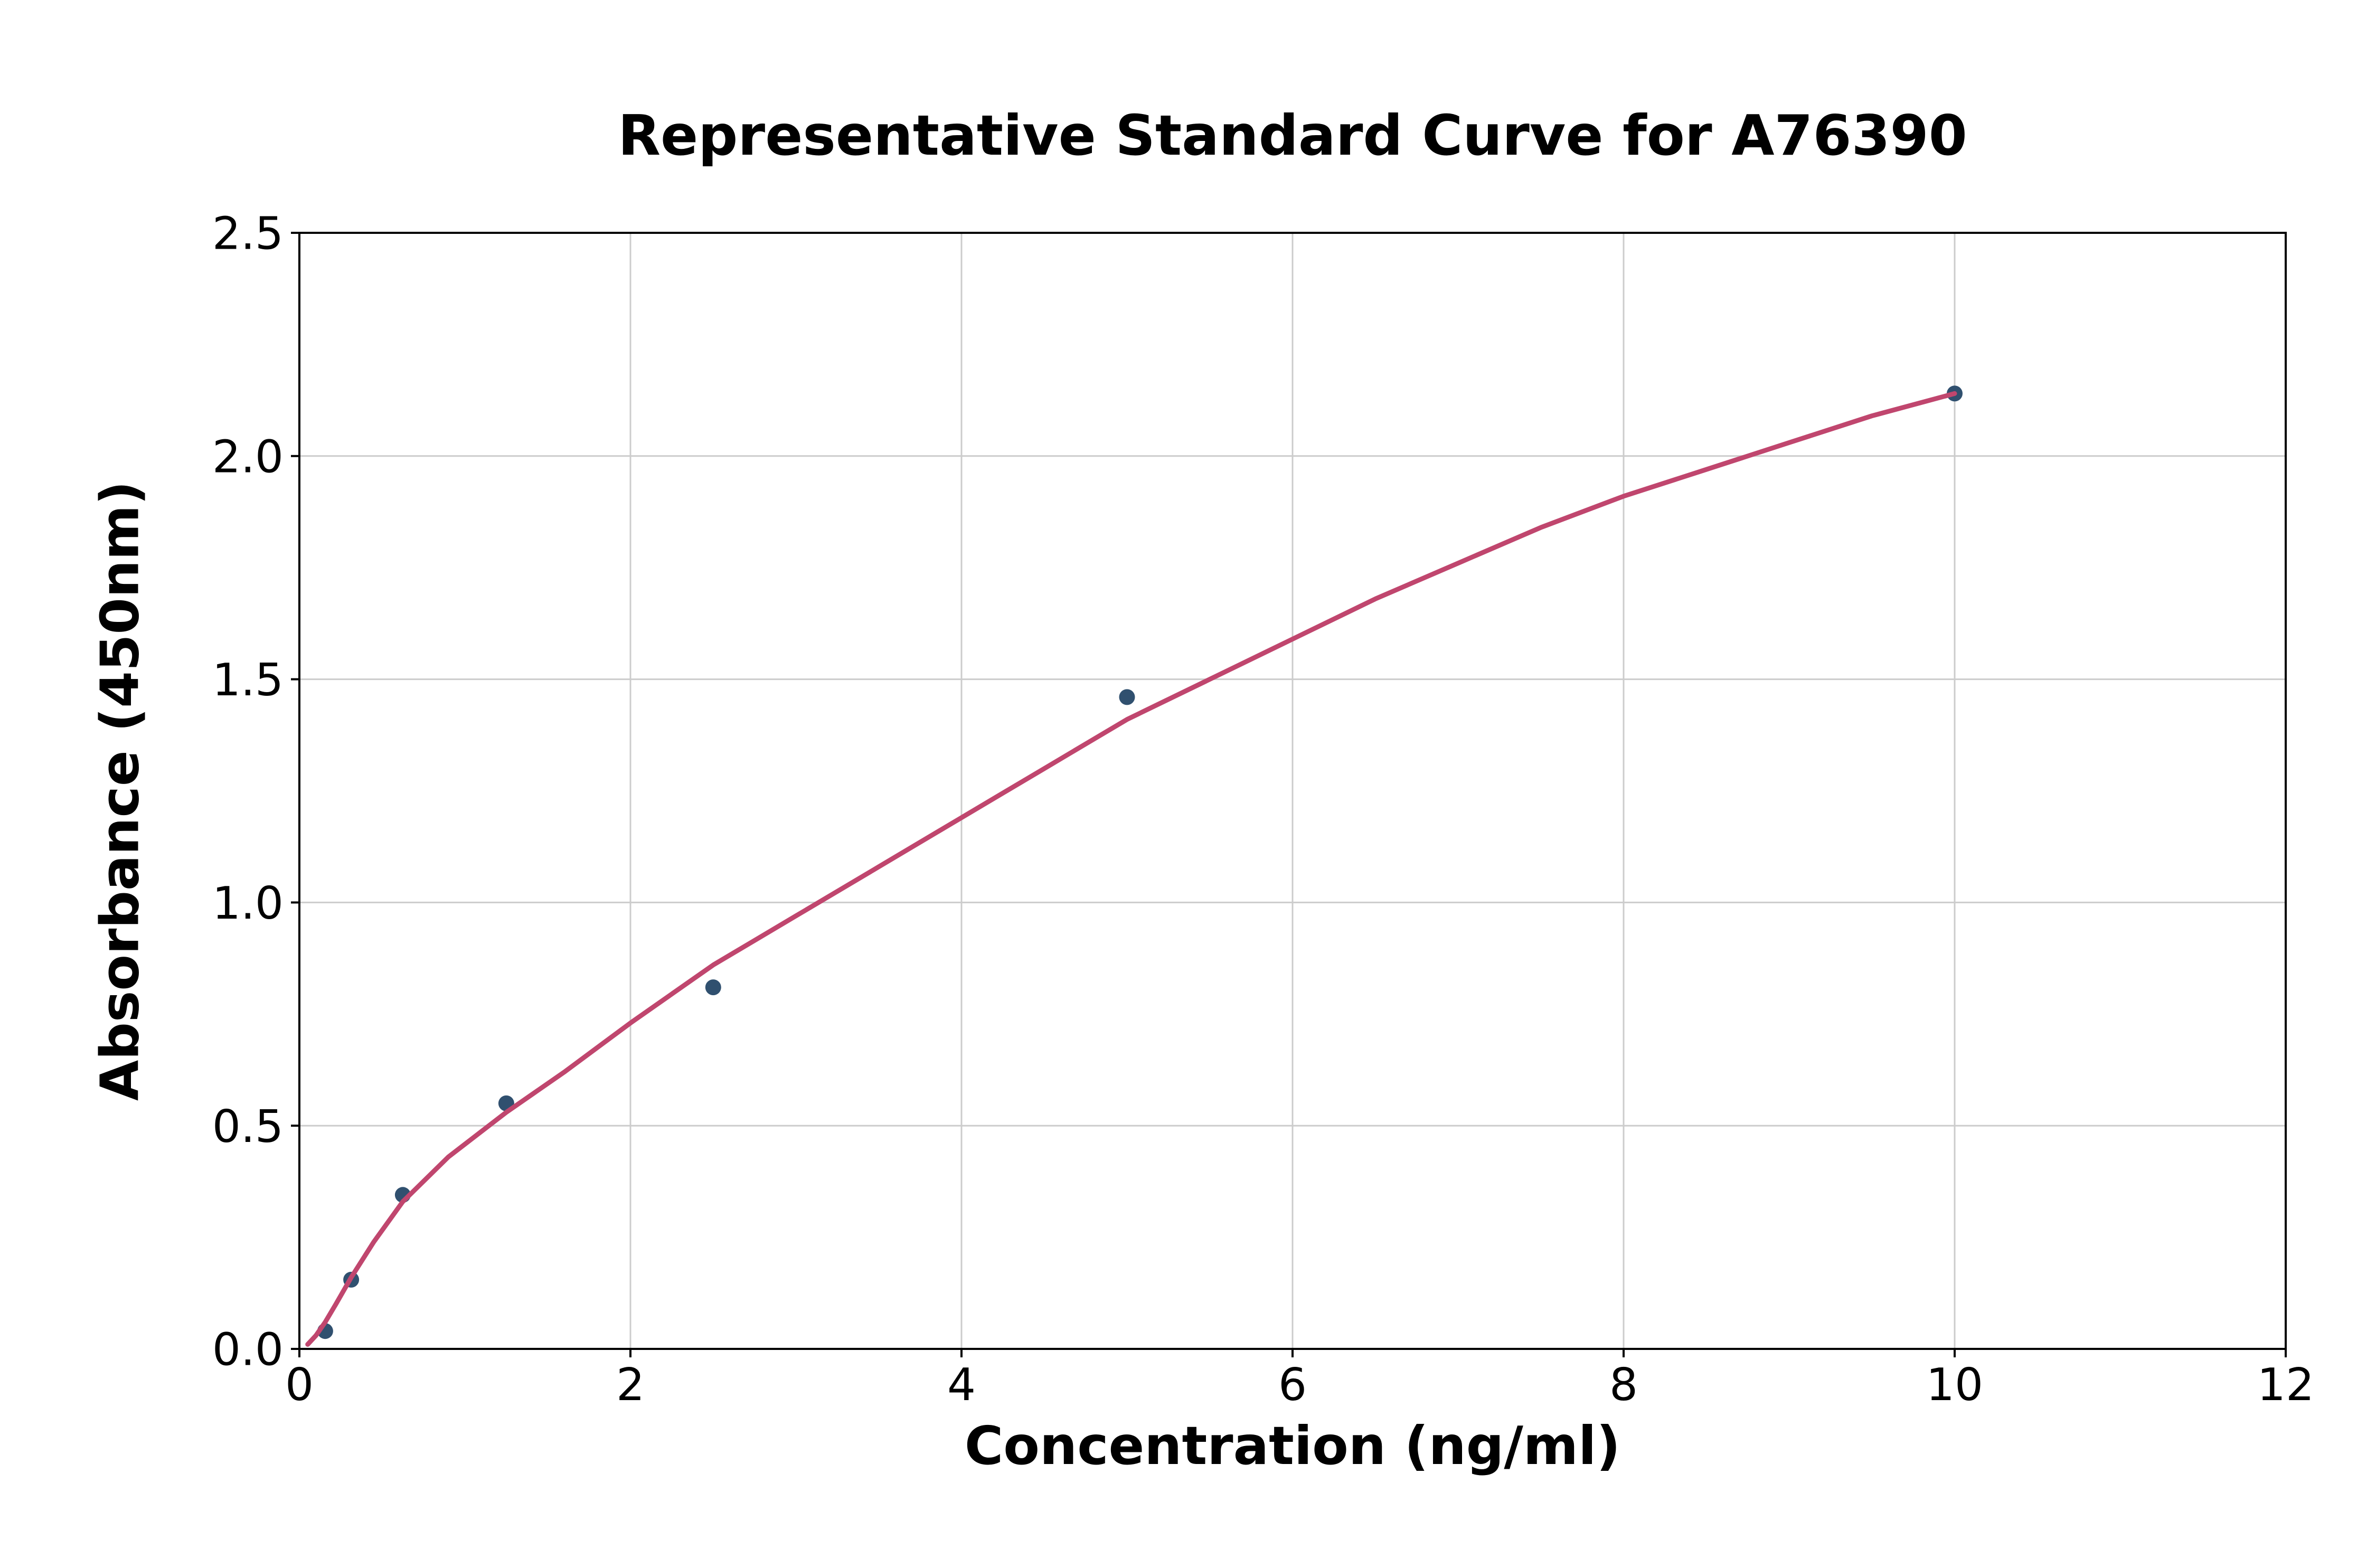  What do you see at coordinates (248, 1350) in the screenshot?
I see `y-tick-label: 0.0` at bounding box center [248, 1350].